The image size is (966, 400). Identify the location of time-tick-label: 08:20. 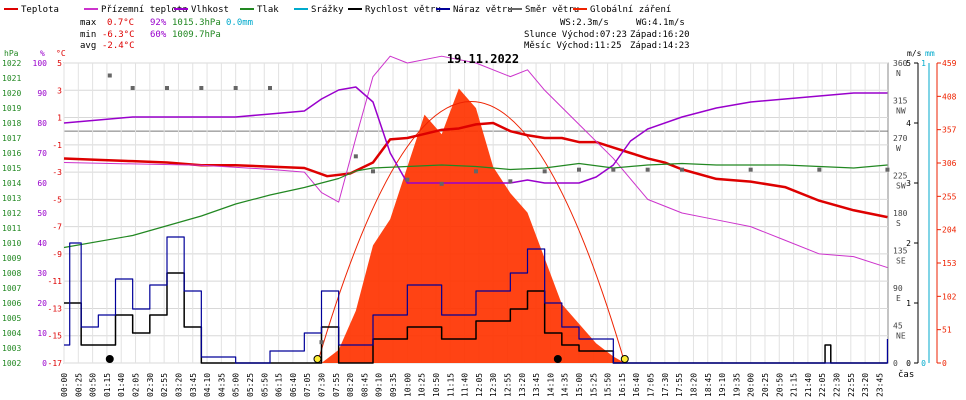
(350, 385).